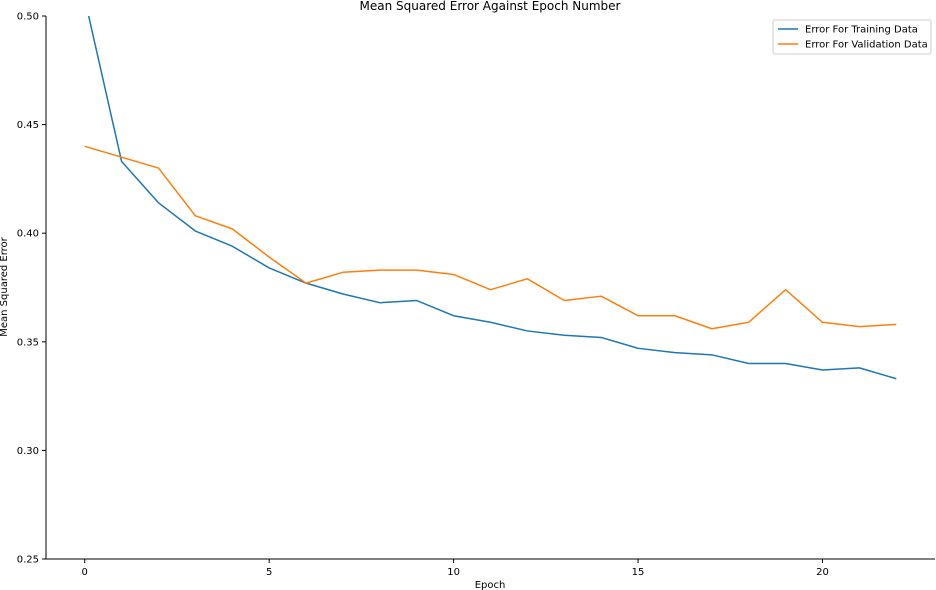 The width and height of the screenshot is (936, 590). What do you see at coordinates (28, 17) in the screenshot?
I see `y-tick-label: 0.50` at bounding box center [28, 17].